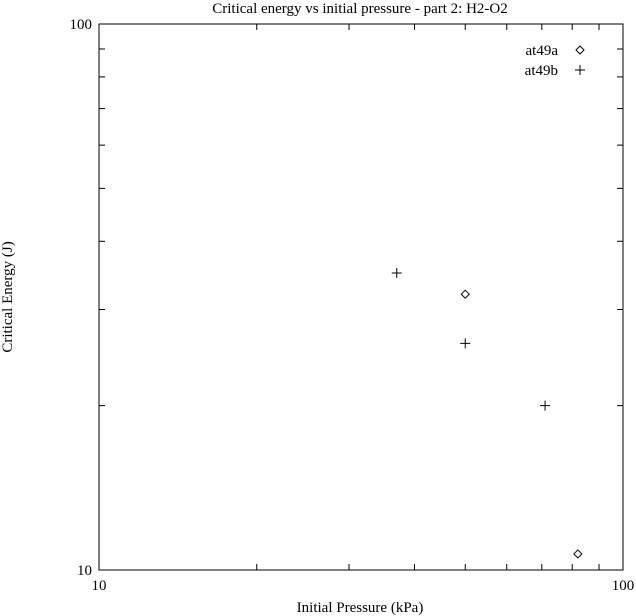 The width and height of the screenshot is (636, 616). What do you see at coordinates (99, 586) in the screenshot?
I see `x-tick-label: 10` at bounding box center [99, 586].